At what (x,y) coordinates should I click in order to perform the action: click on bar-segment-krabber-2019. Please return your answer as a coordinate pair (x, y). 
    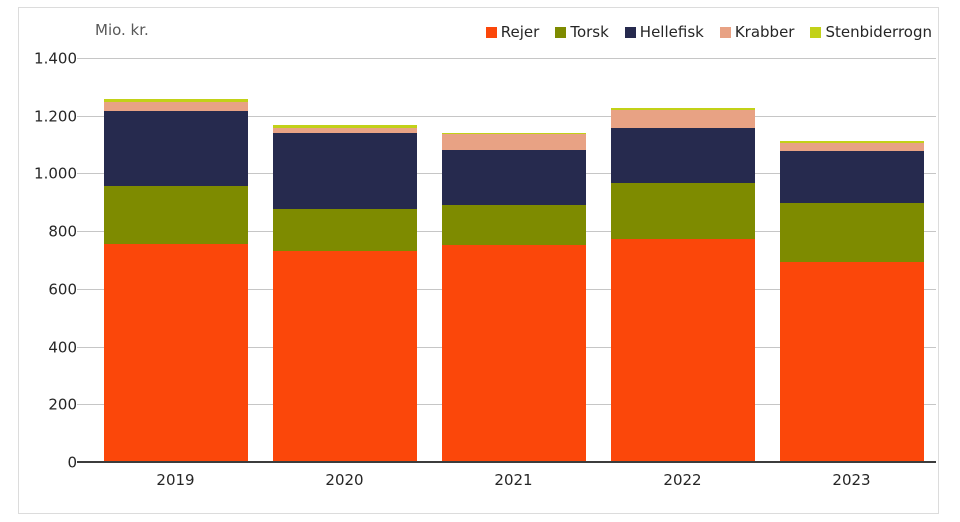
    Looking at the image, I should click on (175, 106).